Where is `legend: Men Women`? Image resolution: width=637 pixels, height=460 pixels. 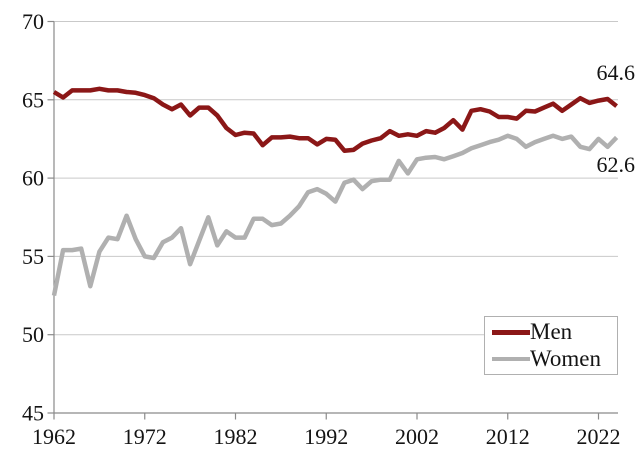
legend: Men Women is located at coordinates (551, 345).